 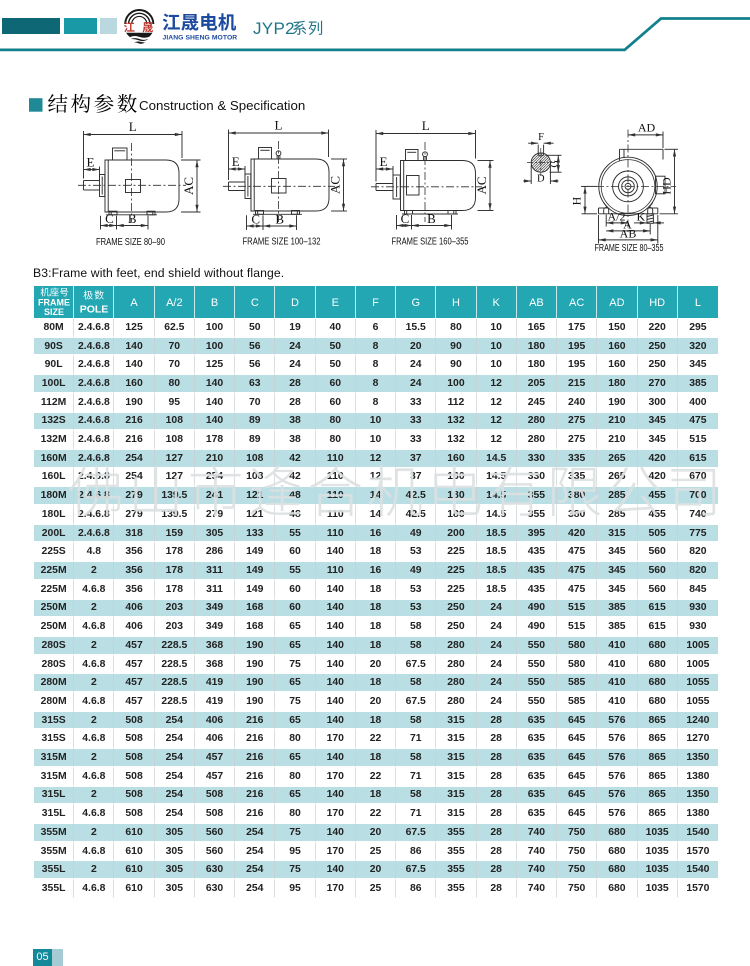 What do you see at coordinates (54, 312) in the screenshot?
I see `svg-text: SIZE` at bounding box center [54, 312].